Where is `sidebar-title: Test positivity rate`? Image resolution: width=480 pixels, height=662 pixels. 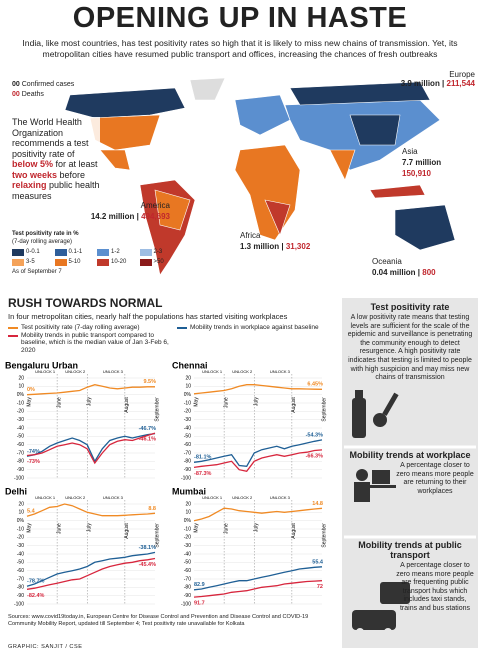 sidebar-title: Test positivity rate is located at coordinates (410, 307).